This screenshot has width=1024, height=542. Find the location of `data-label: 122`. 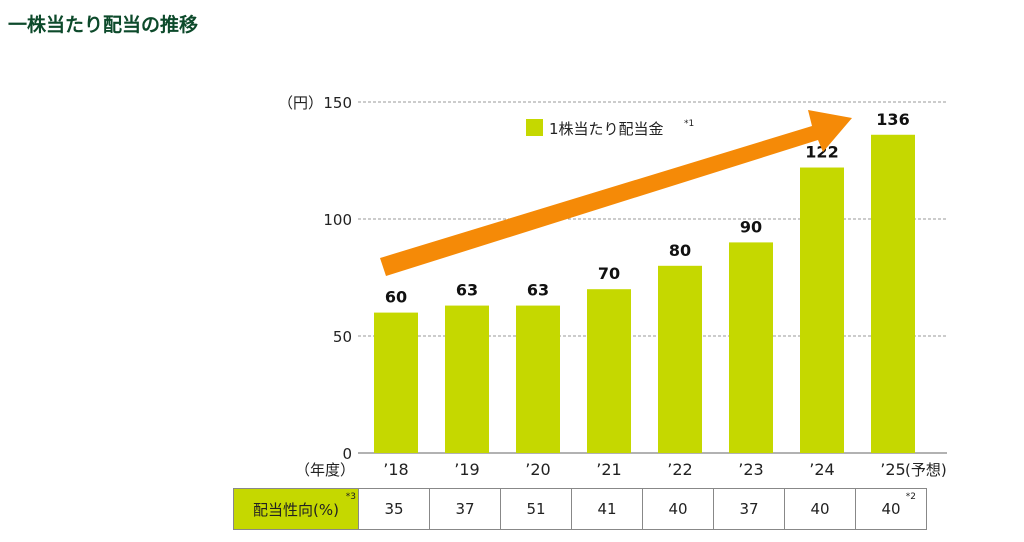

data-label: 122 is located at coordinates (821, 152).